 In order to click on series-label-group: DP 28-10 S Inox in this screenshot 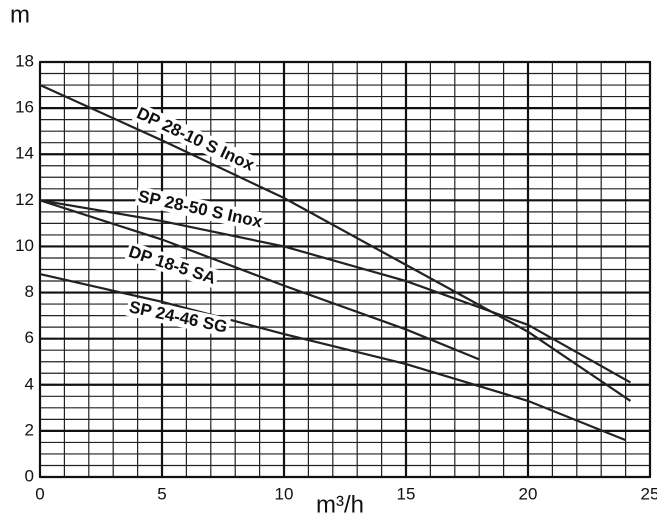, I will do `click(195, 139)`.